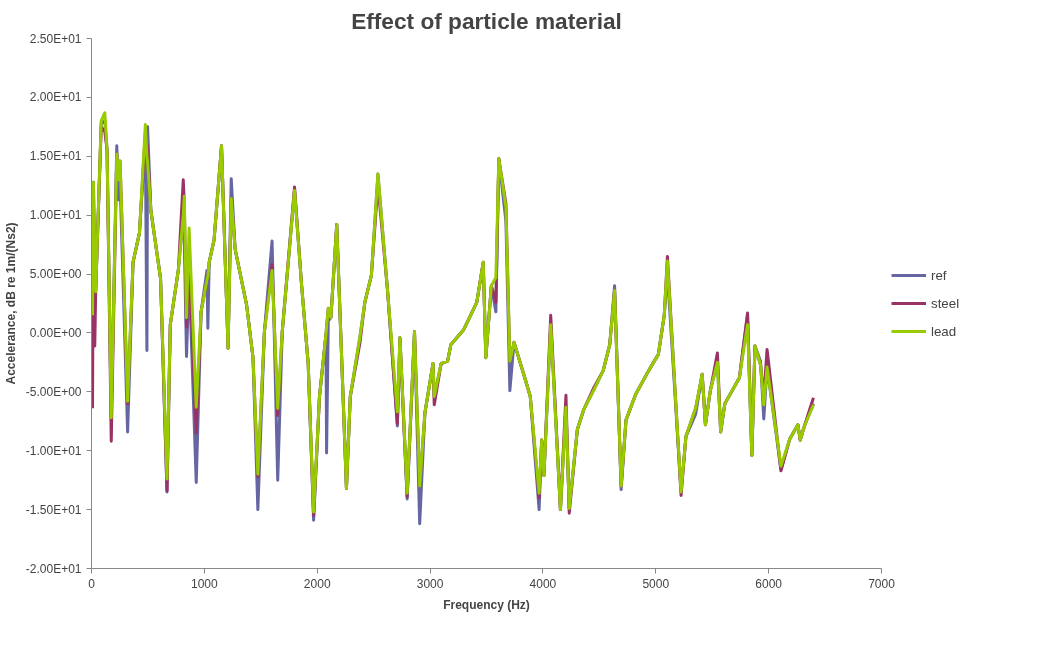 This screenshot has height=668, width=1054. What do you see at coordinates (55, 274) in the screenshot?
I see `y-tick-label: 5.00E+00` at bounding box center [55, 274].